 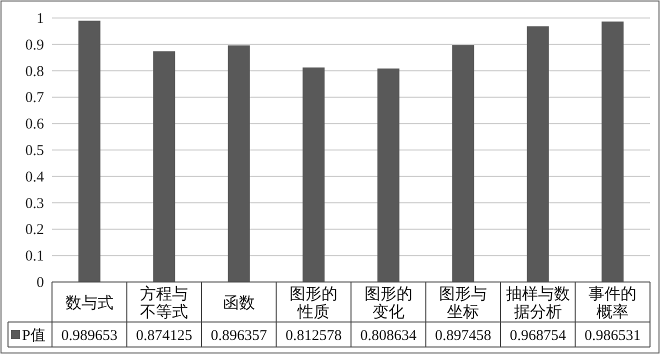 What do you see at coordinates (34, 204) in the screenshot?
I see `y-tick-label: 0.3` at bounding box center [34, 204].